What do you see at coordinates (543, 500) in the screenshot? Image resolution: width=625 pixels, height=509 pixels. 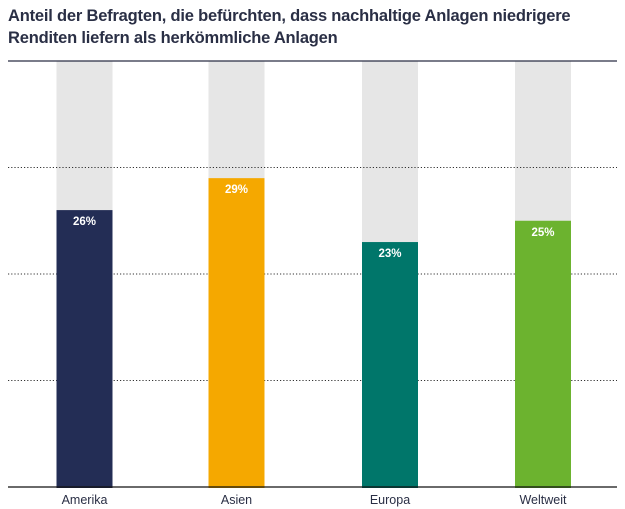 I see `x-tick-label: Weltweit` at bounding box center [543, 500].